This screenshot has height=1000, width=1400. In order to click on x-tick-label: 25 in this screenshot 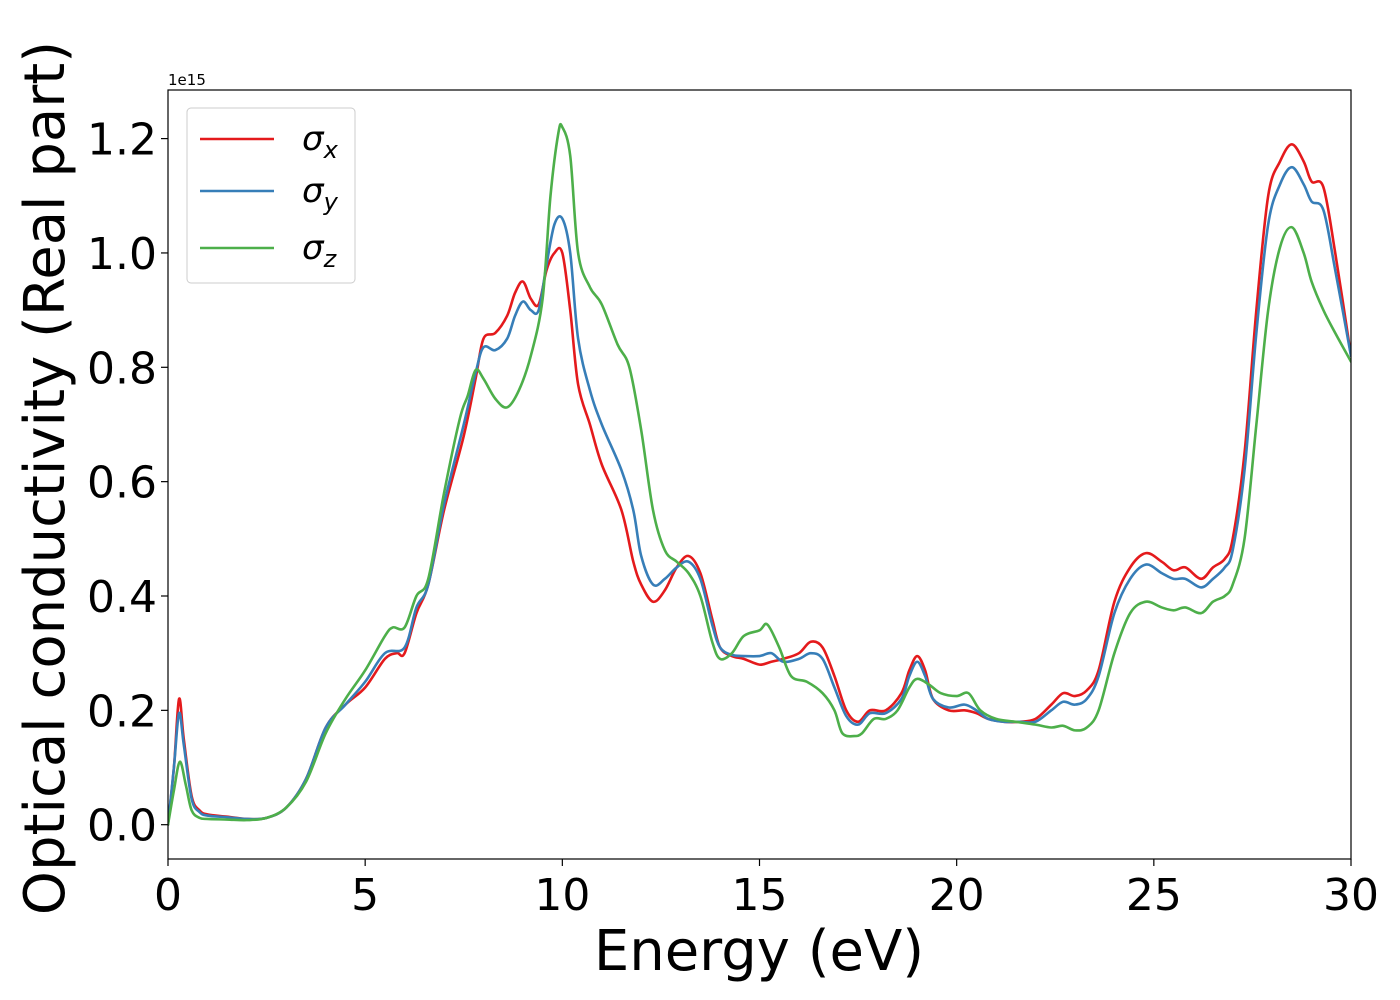, I will do `click(1154, 895)`.